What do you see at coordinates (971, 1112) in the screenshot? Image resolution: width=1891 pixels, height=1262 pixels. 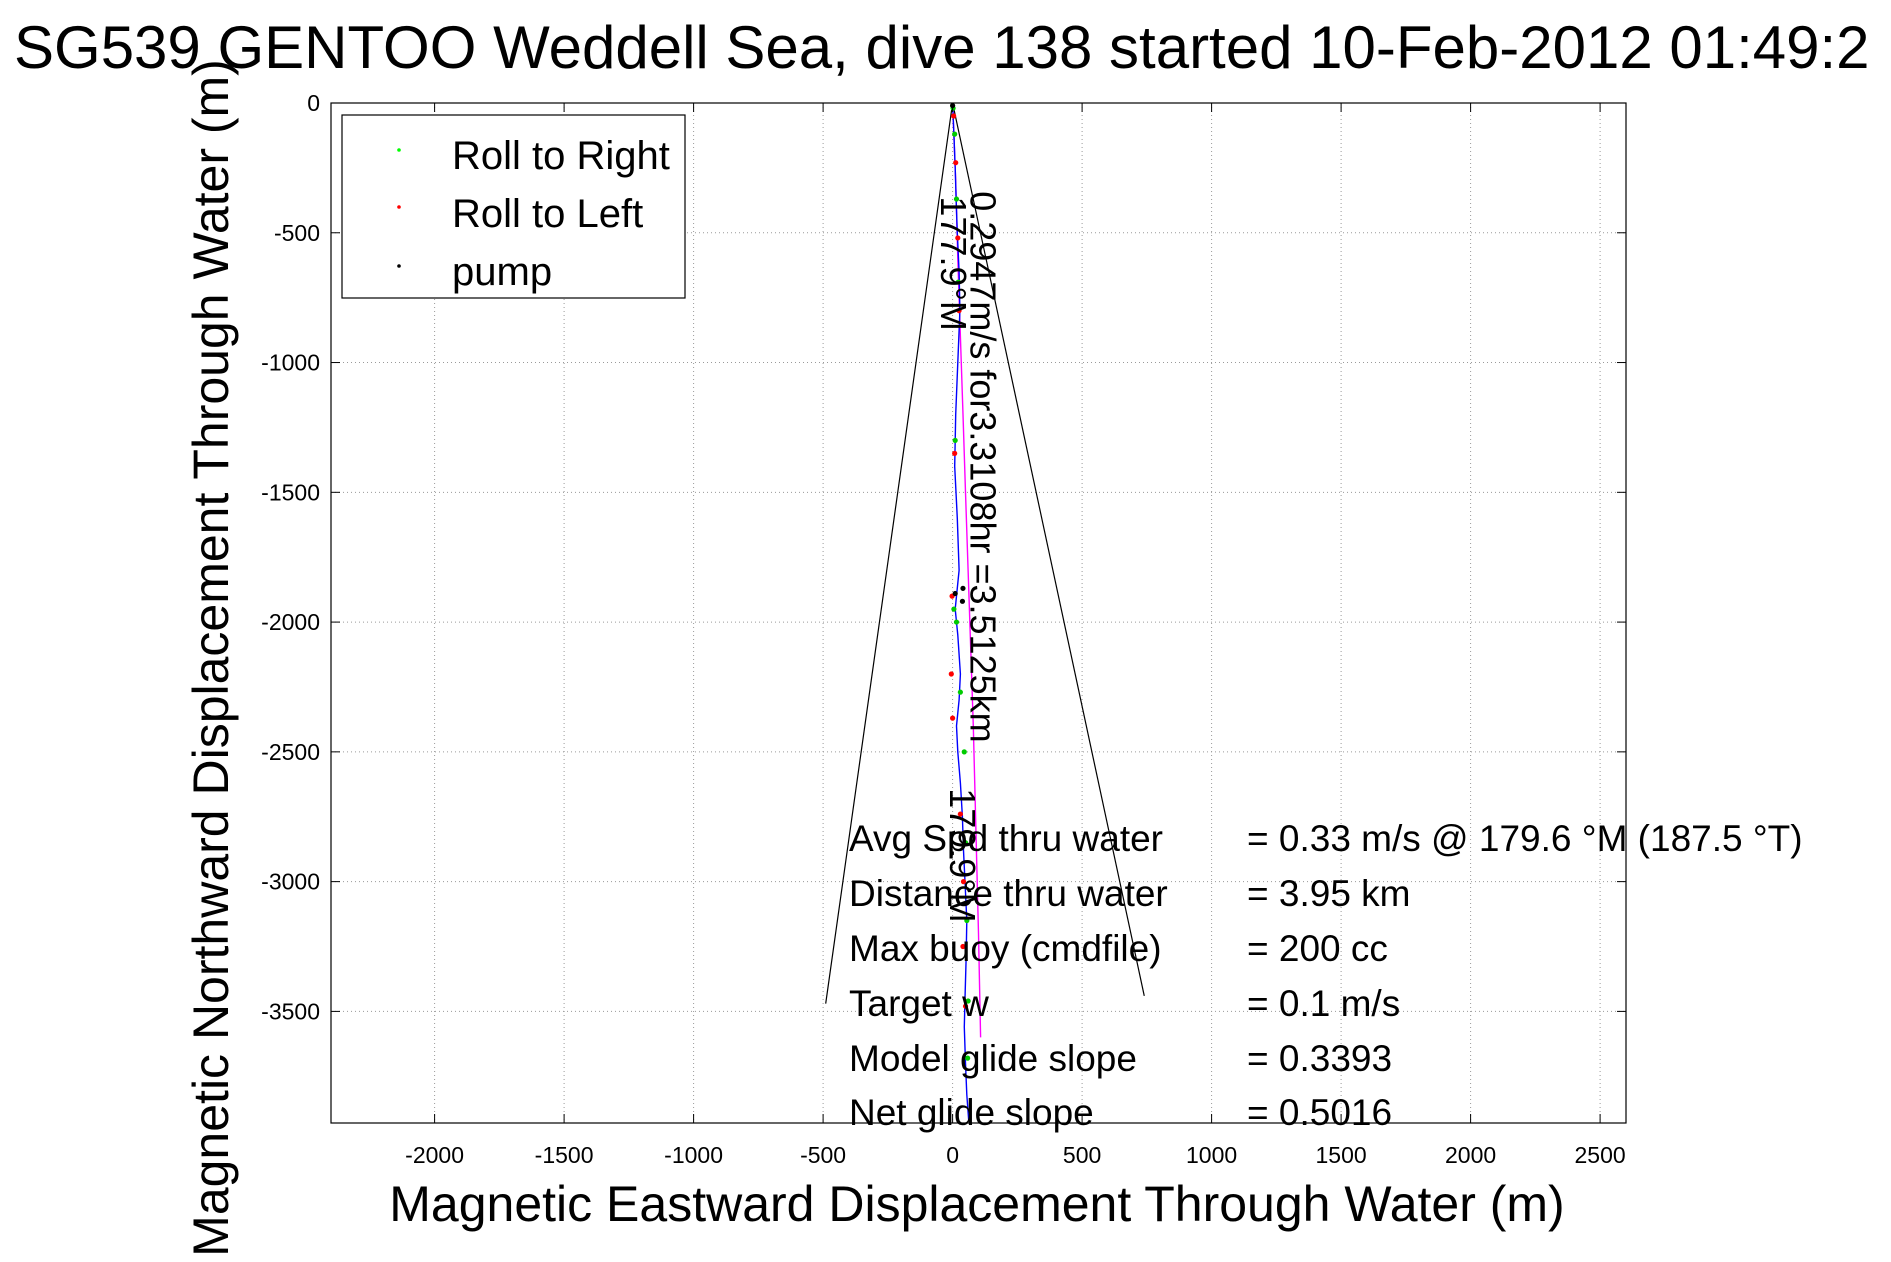 I see `stat-label-net-glide: Net glide slope` at bounding box center [971, 1112].